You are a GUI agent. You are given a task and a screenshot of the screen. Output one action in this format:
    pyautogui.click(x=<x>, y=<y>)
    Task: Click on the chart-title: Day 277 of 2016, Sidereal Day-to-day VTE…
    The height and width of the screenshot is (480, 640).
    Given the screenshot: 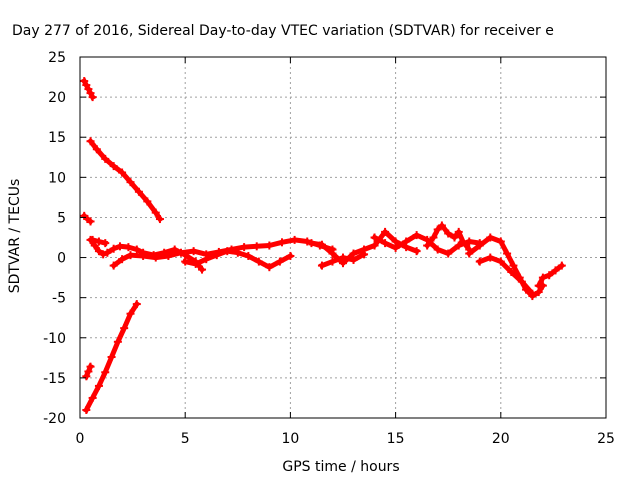 What is the action you would take?
    pyautogui.click(x=283, y=31)
    